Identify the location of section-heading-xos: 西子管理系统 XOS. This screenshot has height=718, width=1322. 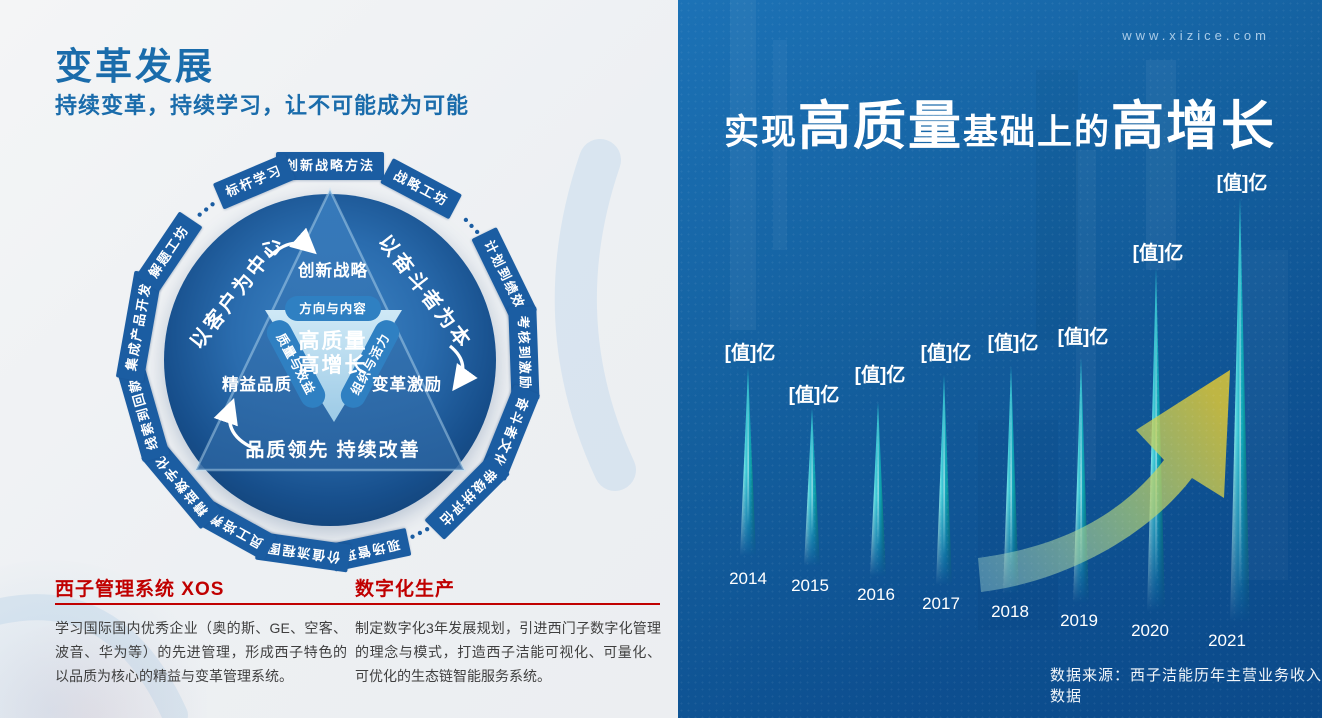
(140, 589).